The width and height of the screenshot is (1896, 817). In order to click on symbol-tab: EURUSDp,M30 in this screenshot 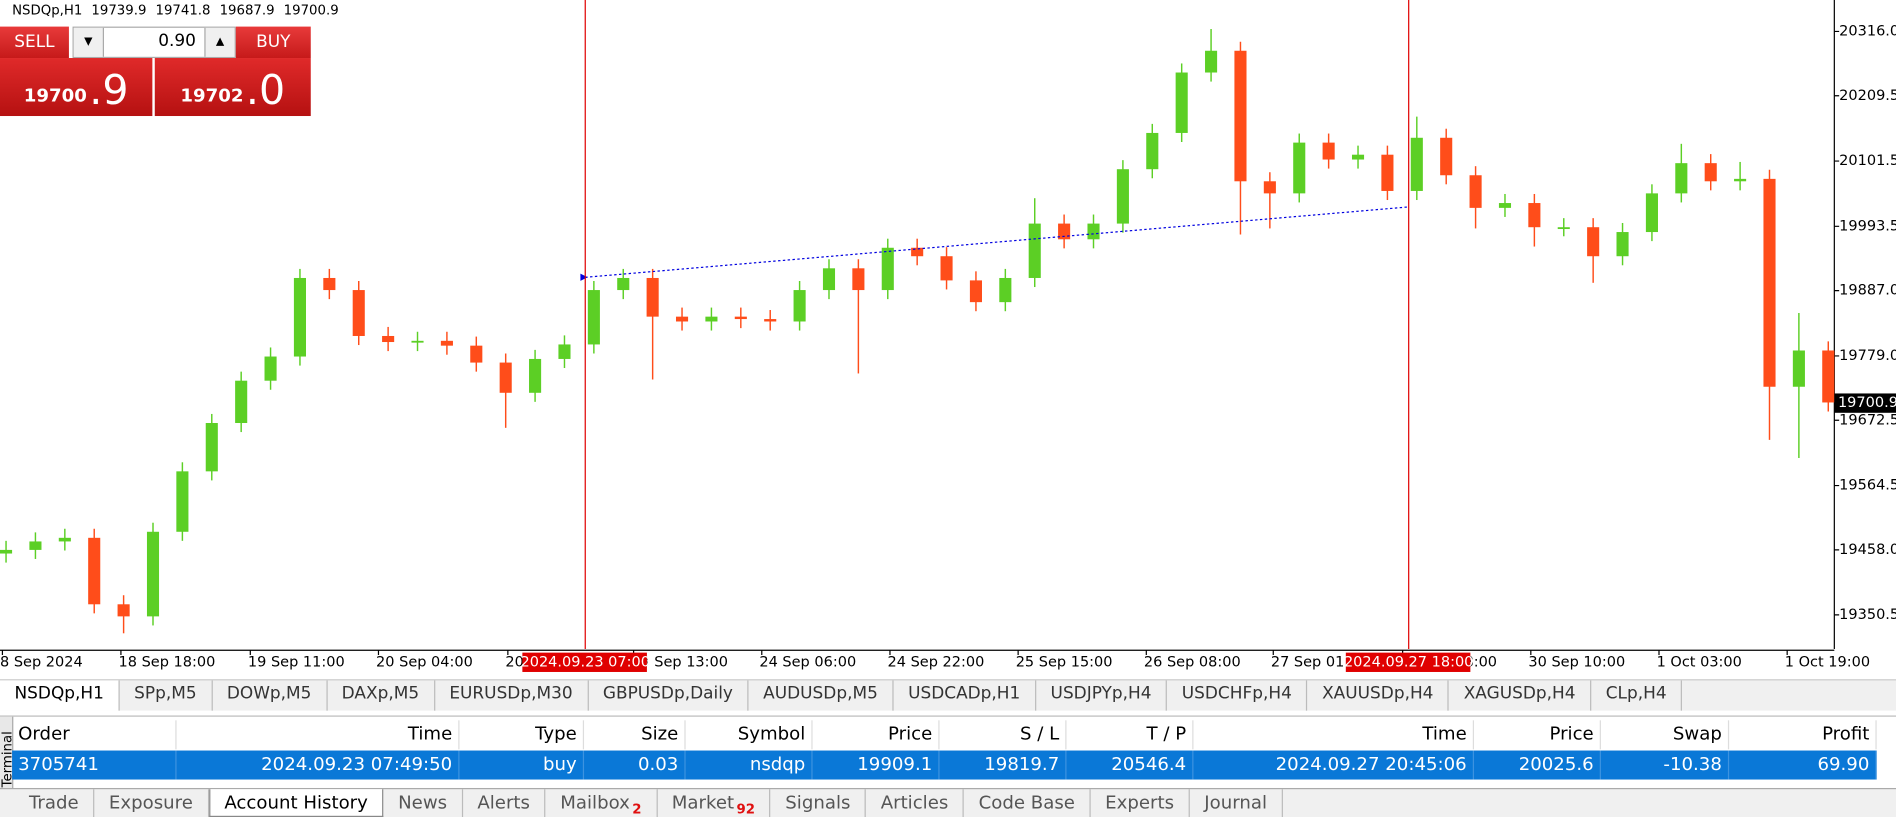, I will do `click(512, 695)`.